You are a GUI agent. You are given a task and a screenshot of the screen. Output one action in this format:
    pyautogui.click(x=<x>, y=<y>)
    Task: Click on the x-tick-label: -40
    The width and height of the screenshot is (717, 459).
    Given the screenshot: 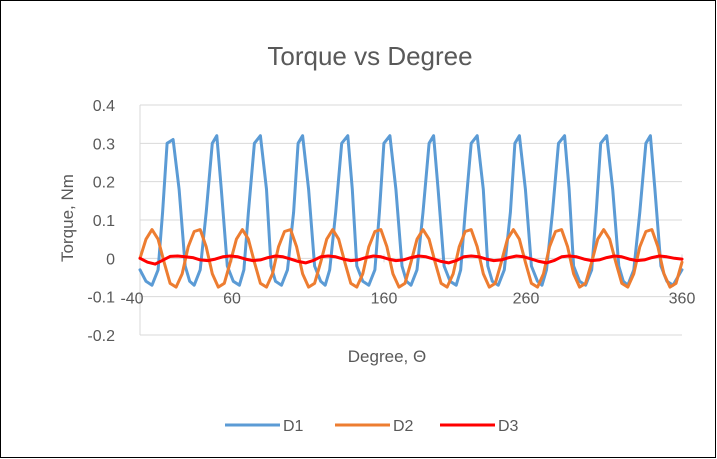 What is the action you would take?
    pyautogui.click(x=131, y=298)
    